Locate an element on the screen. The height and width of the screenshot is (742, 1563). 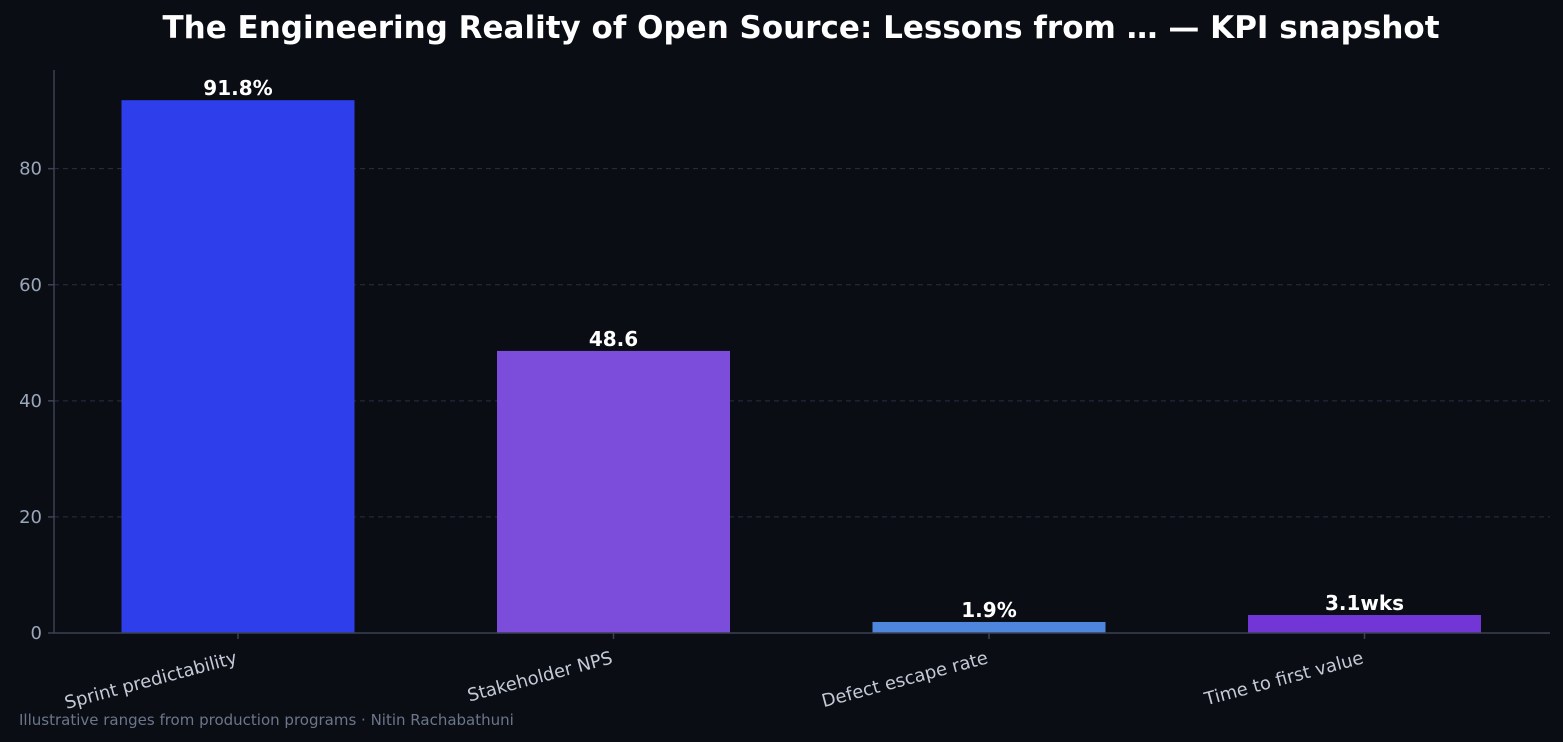
y-axis-ticks: 0 20 40 60 80 is located at coordinates (36, 401).